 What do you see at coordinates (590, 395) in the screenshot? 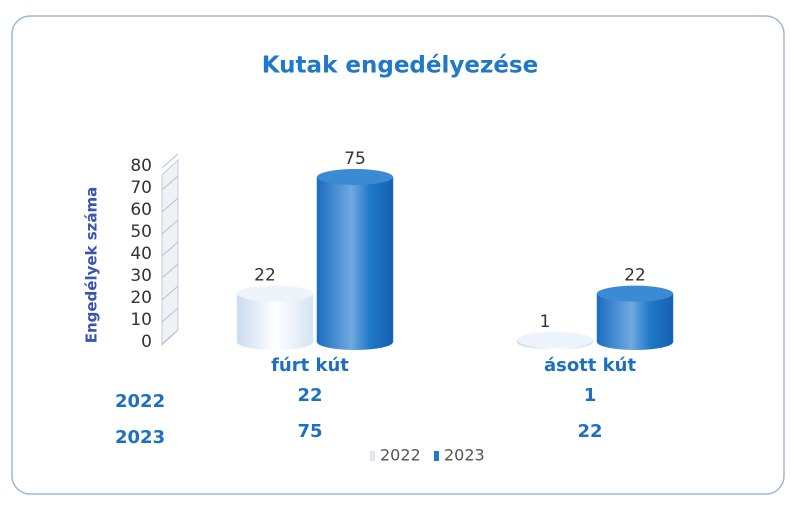
I see `table-value: 1` at bounding box center [590, 395].